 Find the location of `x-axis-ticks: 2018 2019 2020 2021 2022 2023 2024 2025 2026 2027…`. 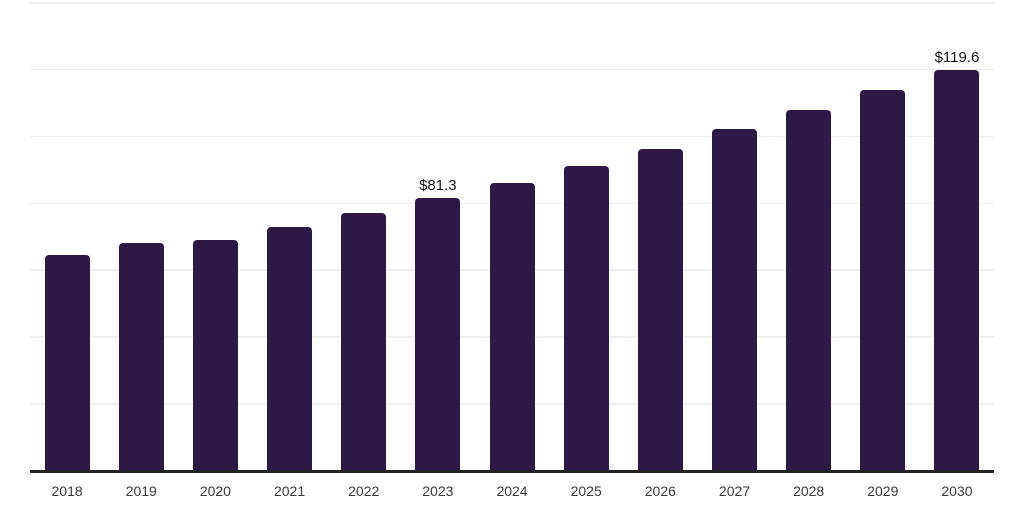

x-axis-ticks: 2018 2019 2020 2021 2022 2023 2024 2025 2026 2027… is located at coordinates (512, 491).